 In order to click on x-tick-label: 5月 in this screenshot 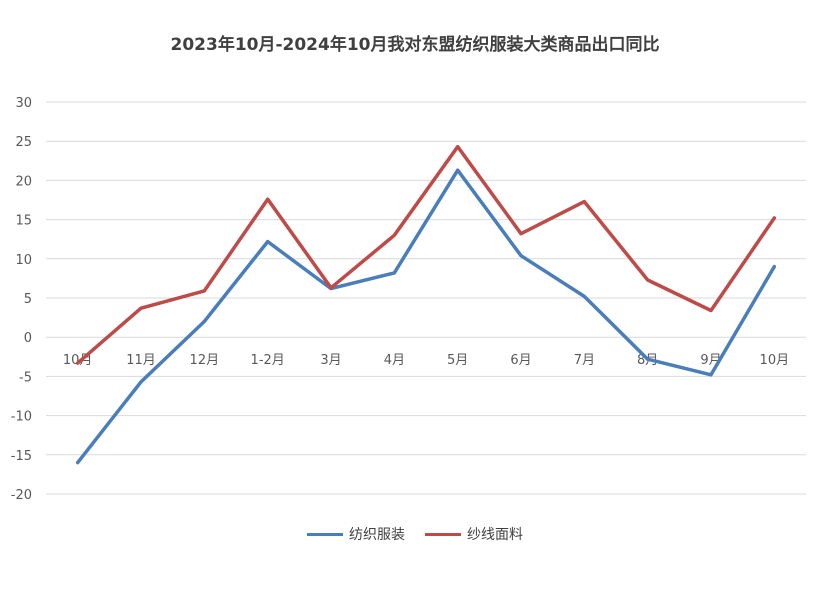, I will do `click(457, 360)`.